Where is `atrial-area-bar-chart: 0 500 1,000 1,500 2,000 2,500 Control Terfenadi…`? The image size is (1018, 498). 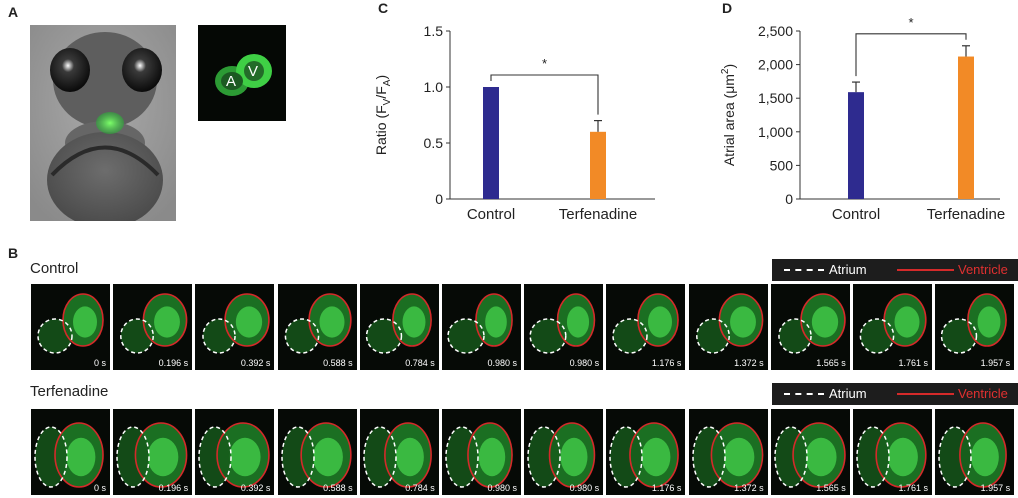
atrial-area-bar-chart: 0 500 1,000 1,500 2,000 2,500 Control Terfenadi… is located at coordinates (862, 119).